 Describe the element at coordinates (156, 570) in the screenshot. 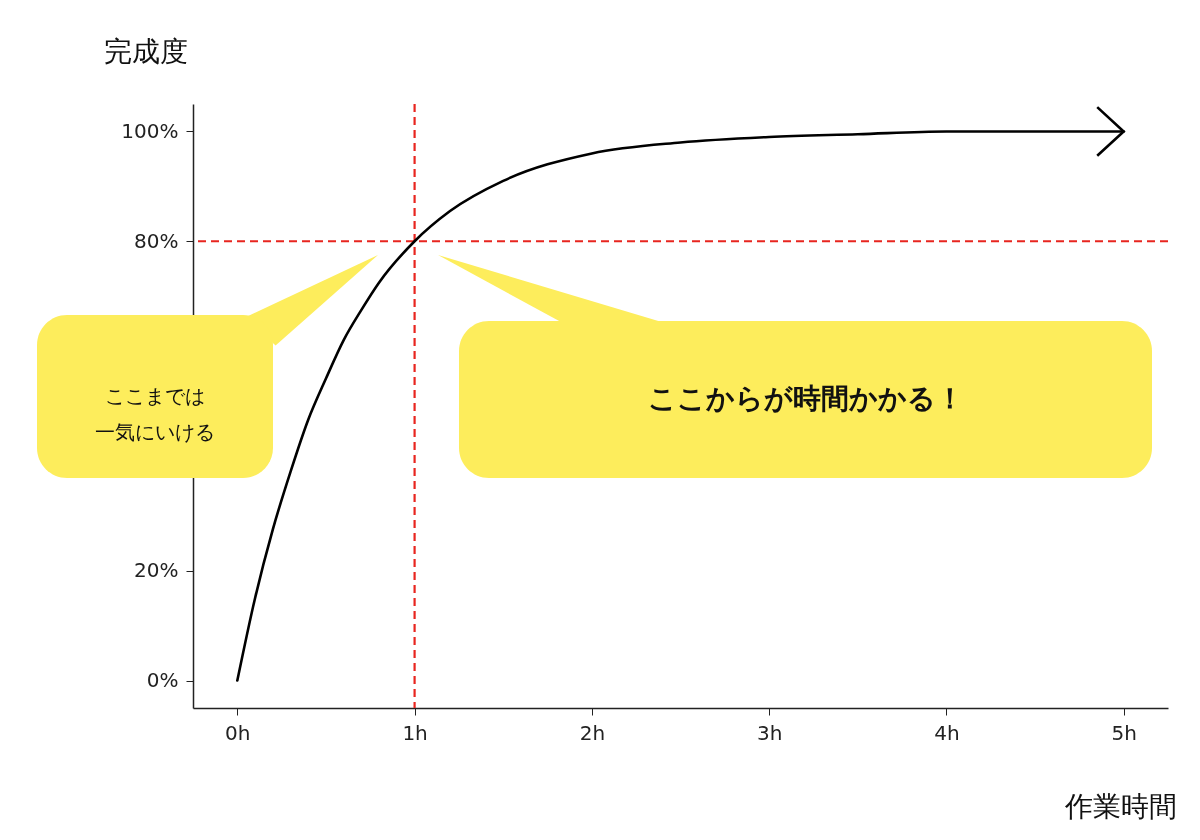

I see `y-tick-label: 20%` at that location.